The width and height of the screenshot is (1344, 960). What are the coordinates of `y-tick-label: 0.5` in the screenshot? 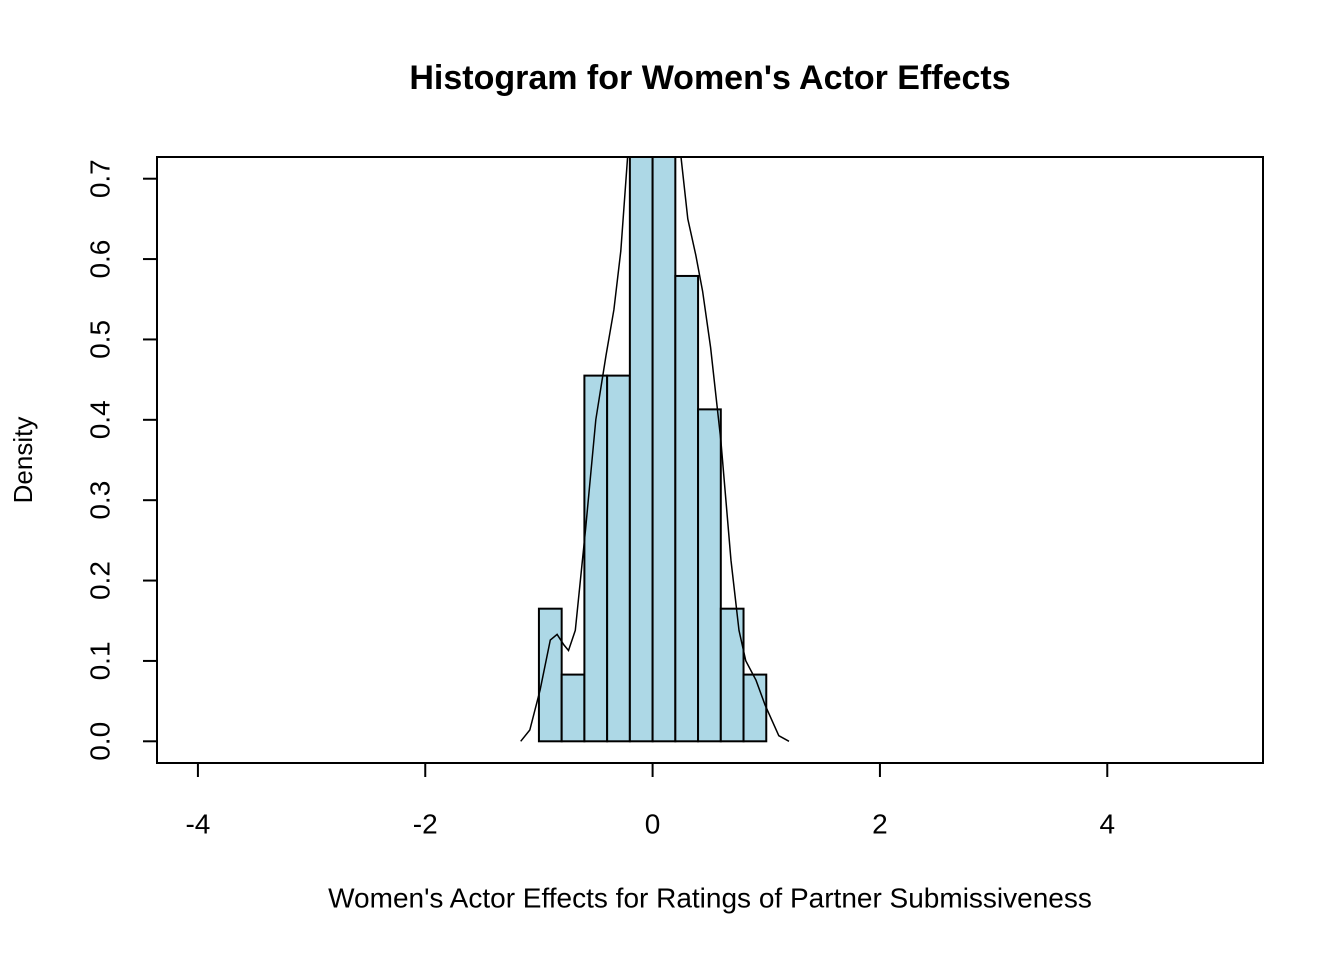 It's located at (99, 339).